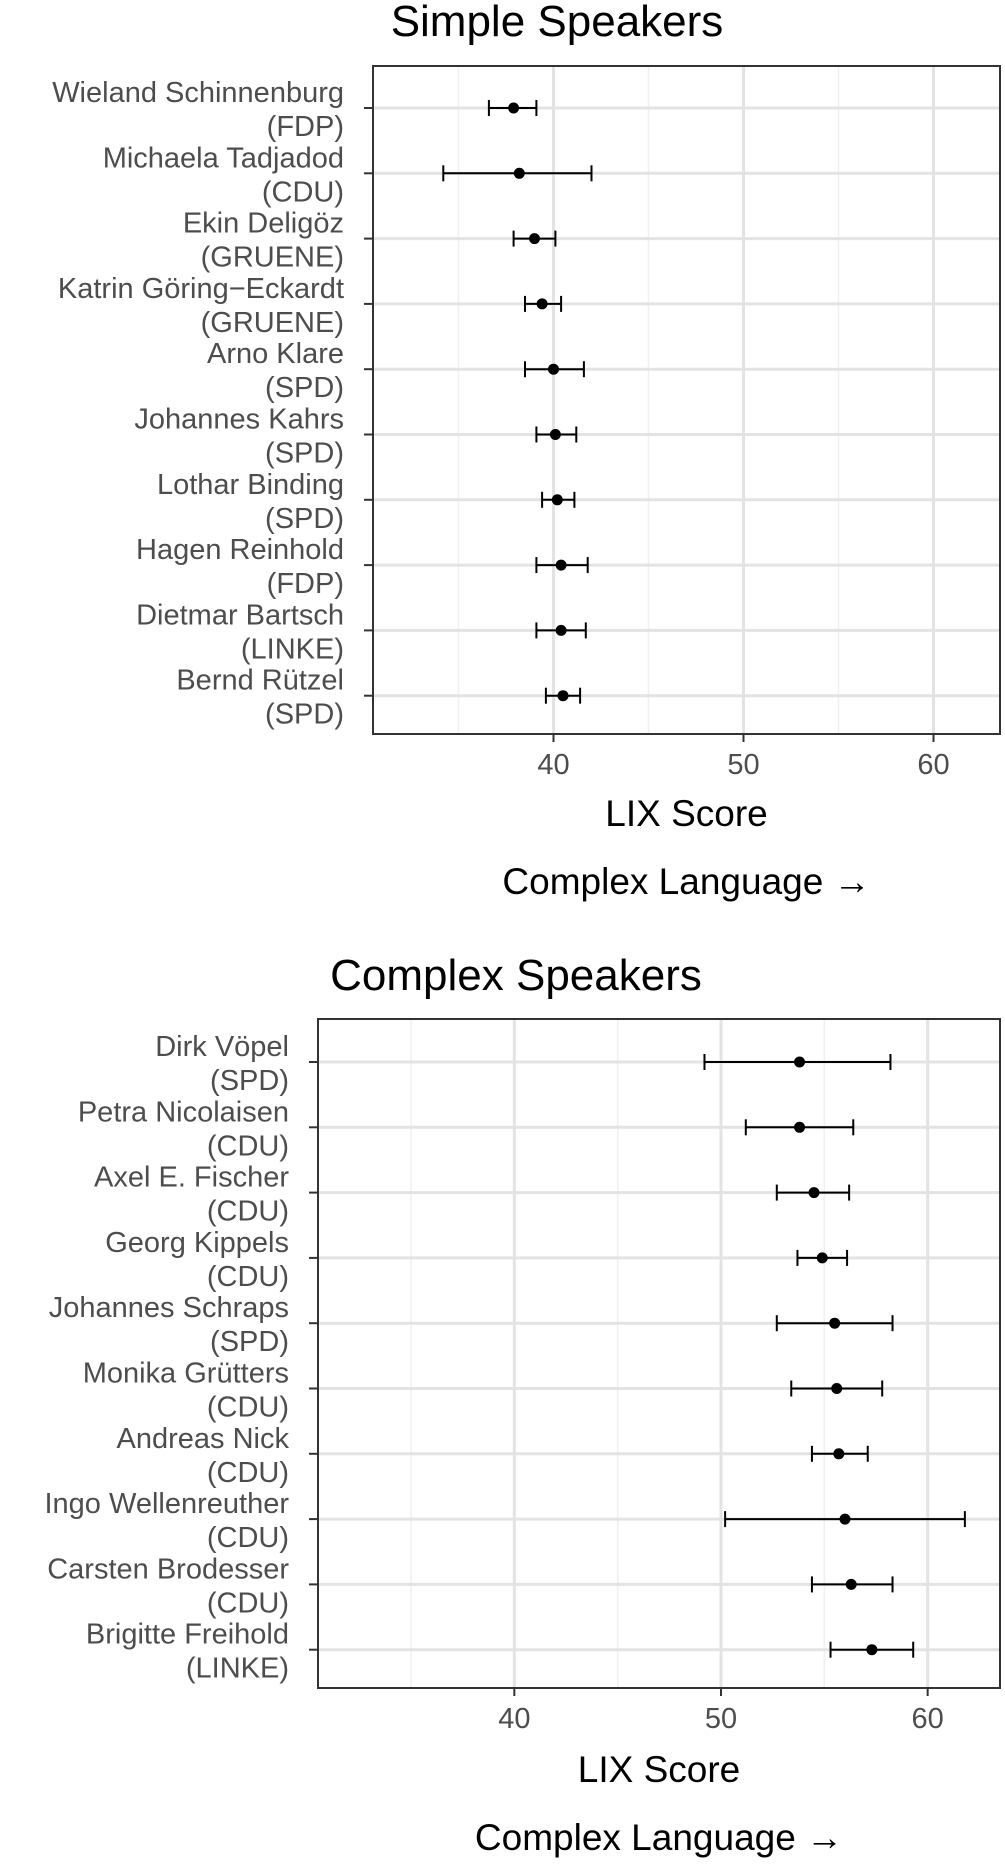 Image resolution: width=1005 pixels, height=1869 pixels. Describe the element at coordinates (263, 224) in the screenshot. I see `speaker-name-label: Ekin Deligöz` at that location.